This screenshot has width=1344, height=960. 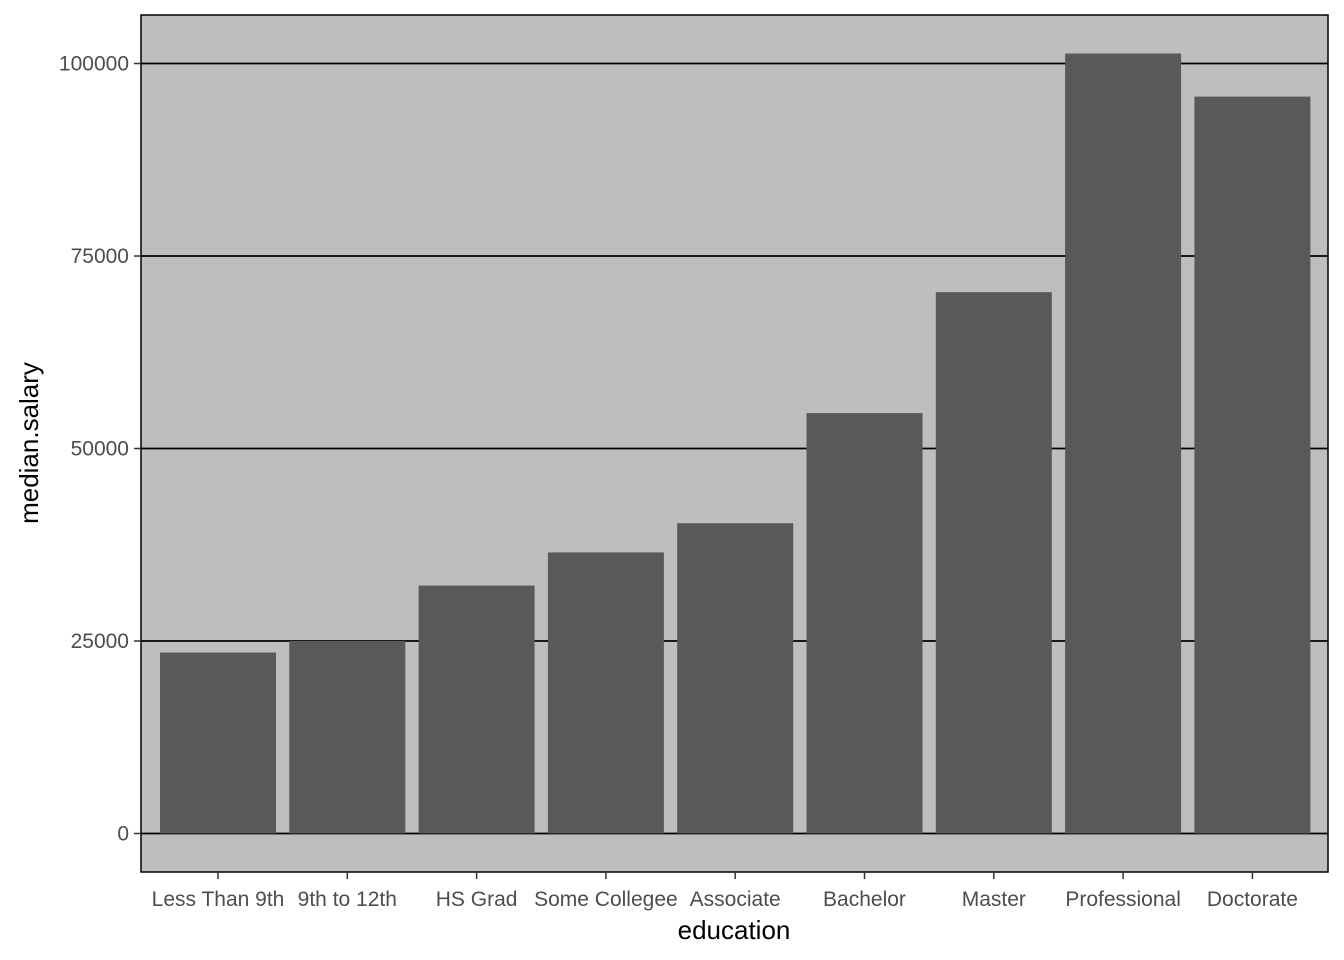 What do you see at coordinates (735, 678) in the screenshot?
I see `bar-associate` at bounding box center [735, 678].